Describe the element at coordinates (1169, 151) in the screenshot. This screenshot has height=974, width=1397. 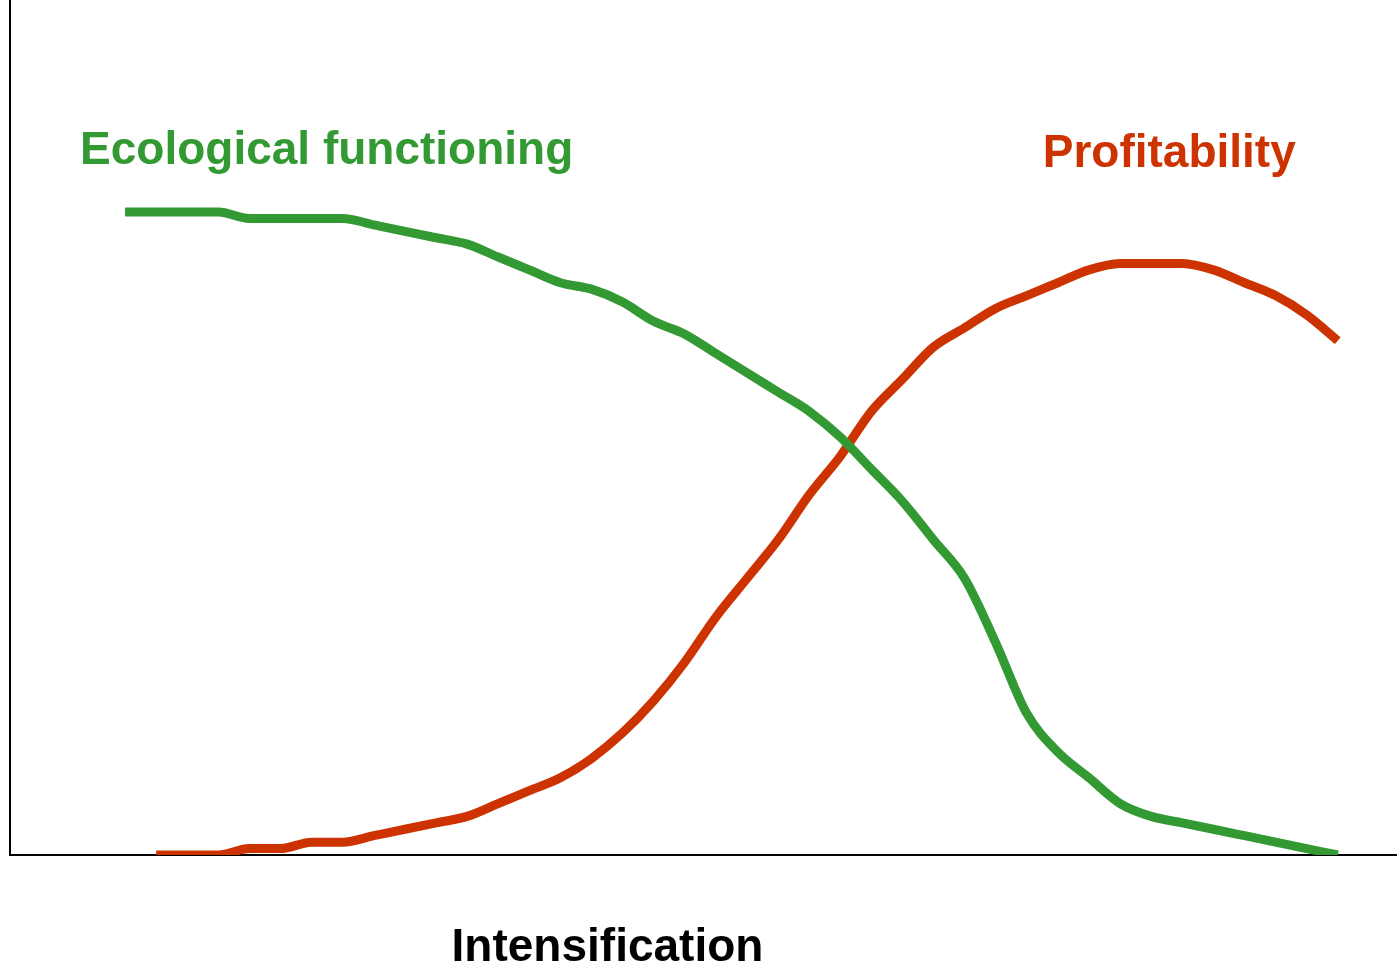
I see `text: Profitability` at that location.